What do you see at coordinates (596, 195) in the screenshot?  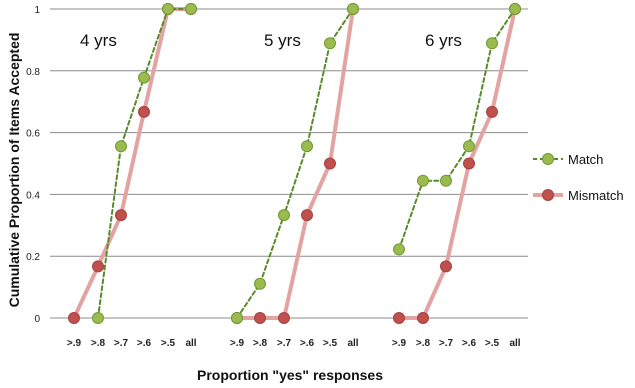 I see `legend-mismatch-label: Mismatch` at bounding box center [596, 195].